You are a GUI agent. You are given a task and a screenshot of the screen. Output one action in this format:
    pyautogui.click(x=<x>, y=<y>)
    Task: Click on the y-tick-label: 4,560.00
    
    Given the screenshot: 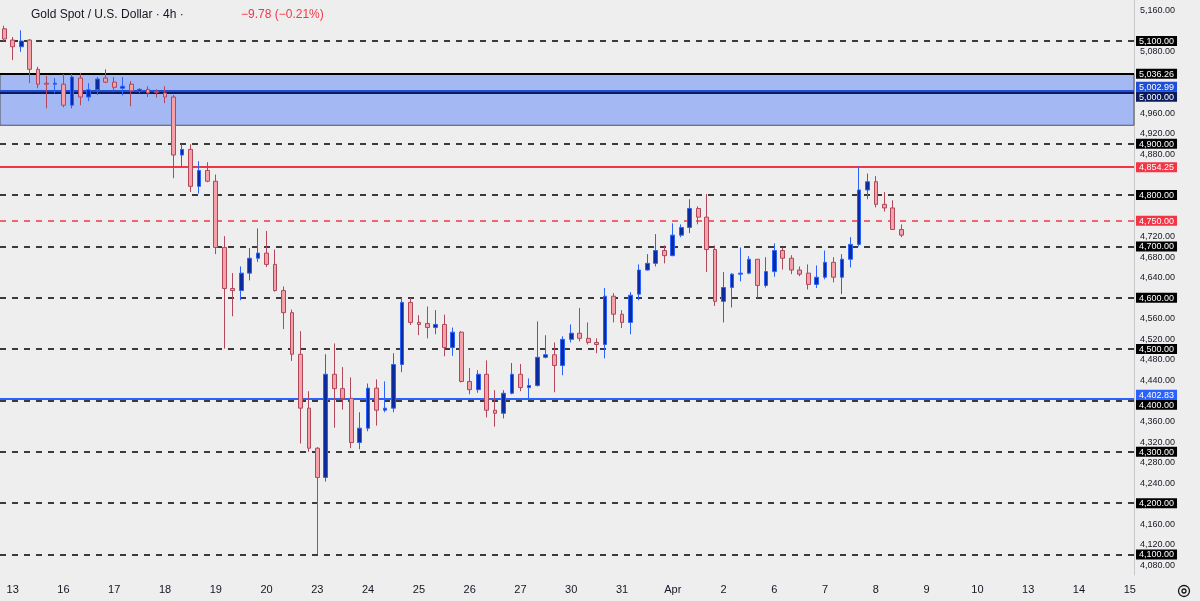 What is the action you would take?
    pyautogui.click(x=1158, y=318)
    